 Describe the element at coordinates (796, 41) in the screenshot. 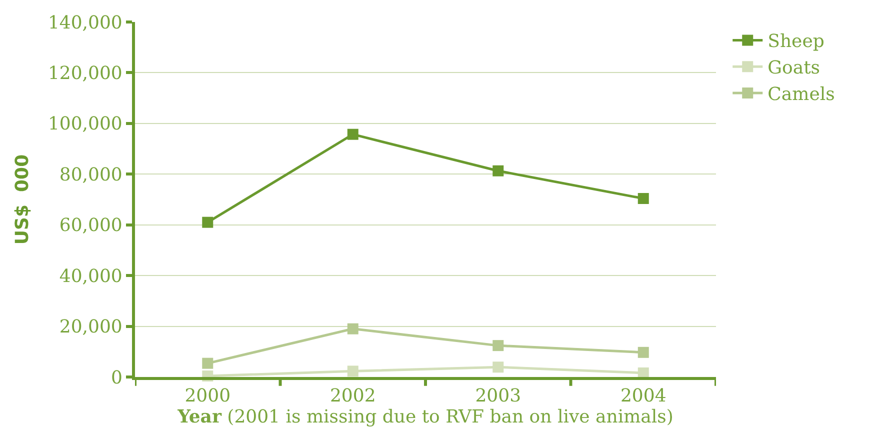

I see `legend-label: Sheep` at that location.